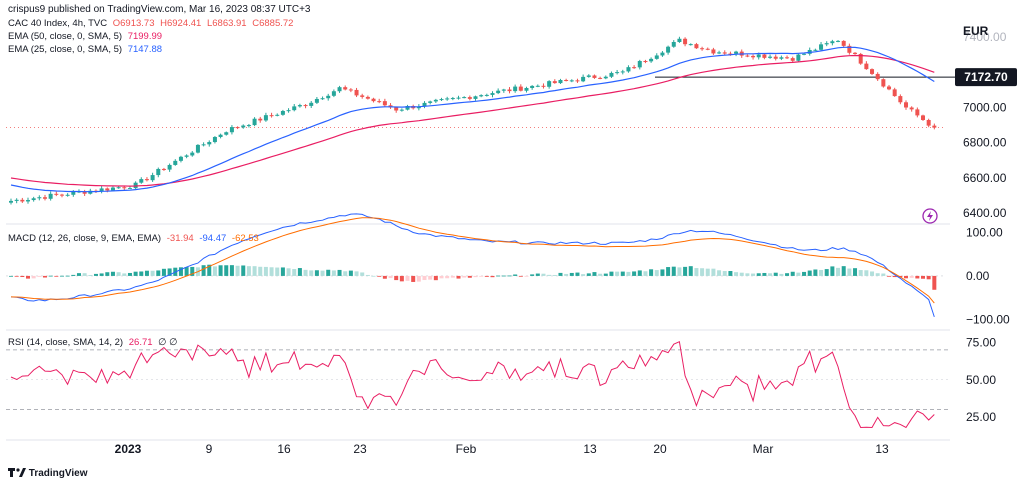 Image resolution: width=1024 pixels, height=487 pixels. I want to click on close-value: C6885.72, so click(273, 23).